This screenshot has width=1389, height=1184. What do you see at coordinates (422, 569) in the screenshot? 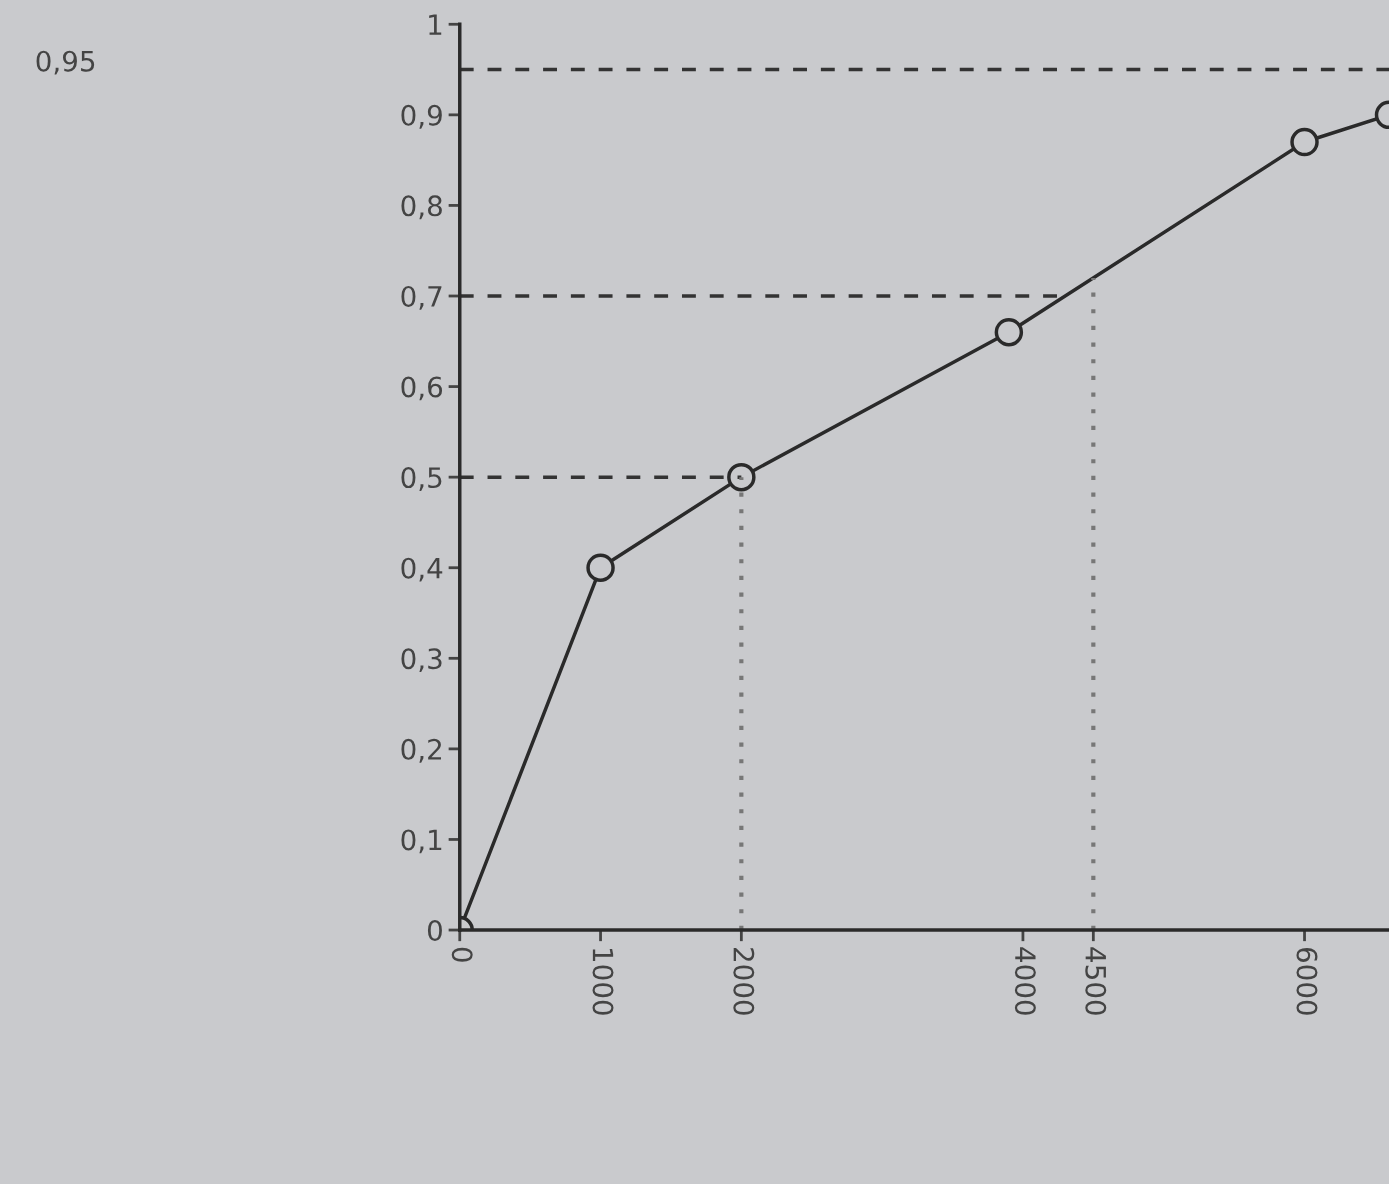
I see `y-tick-label: 0,4` at bounding box center [422, 569].